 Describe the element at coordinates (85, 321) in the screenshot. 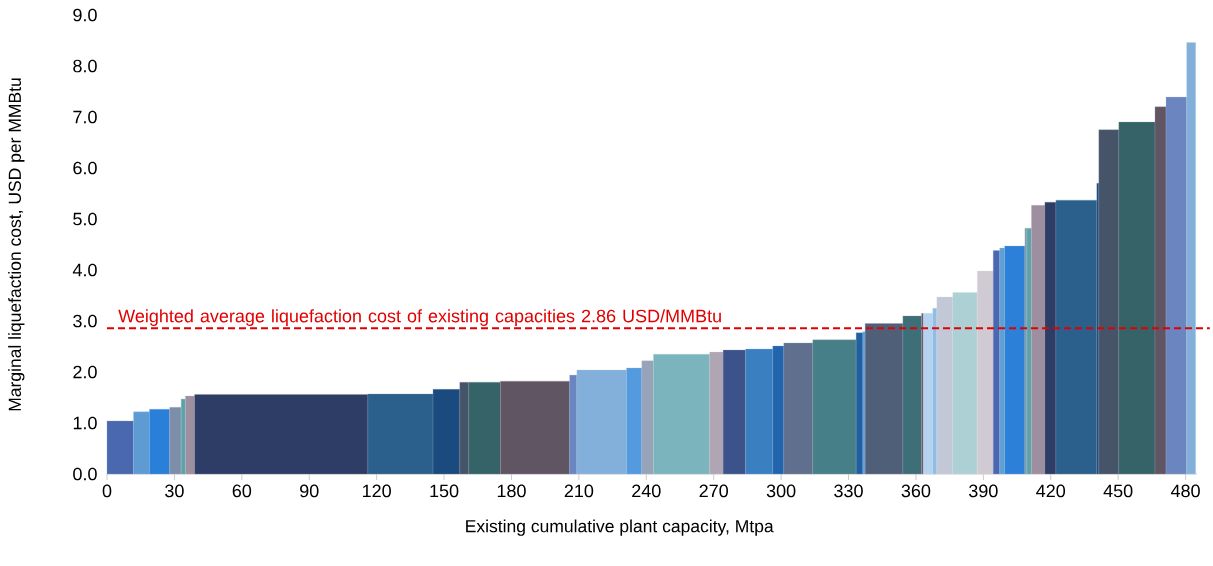

I see `y-tick-label: 3.0` at that location.